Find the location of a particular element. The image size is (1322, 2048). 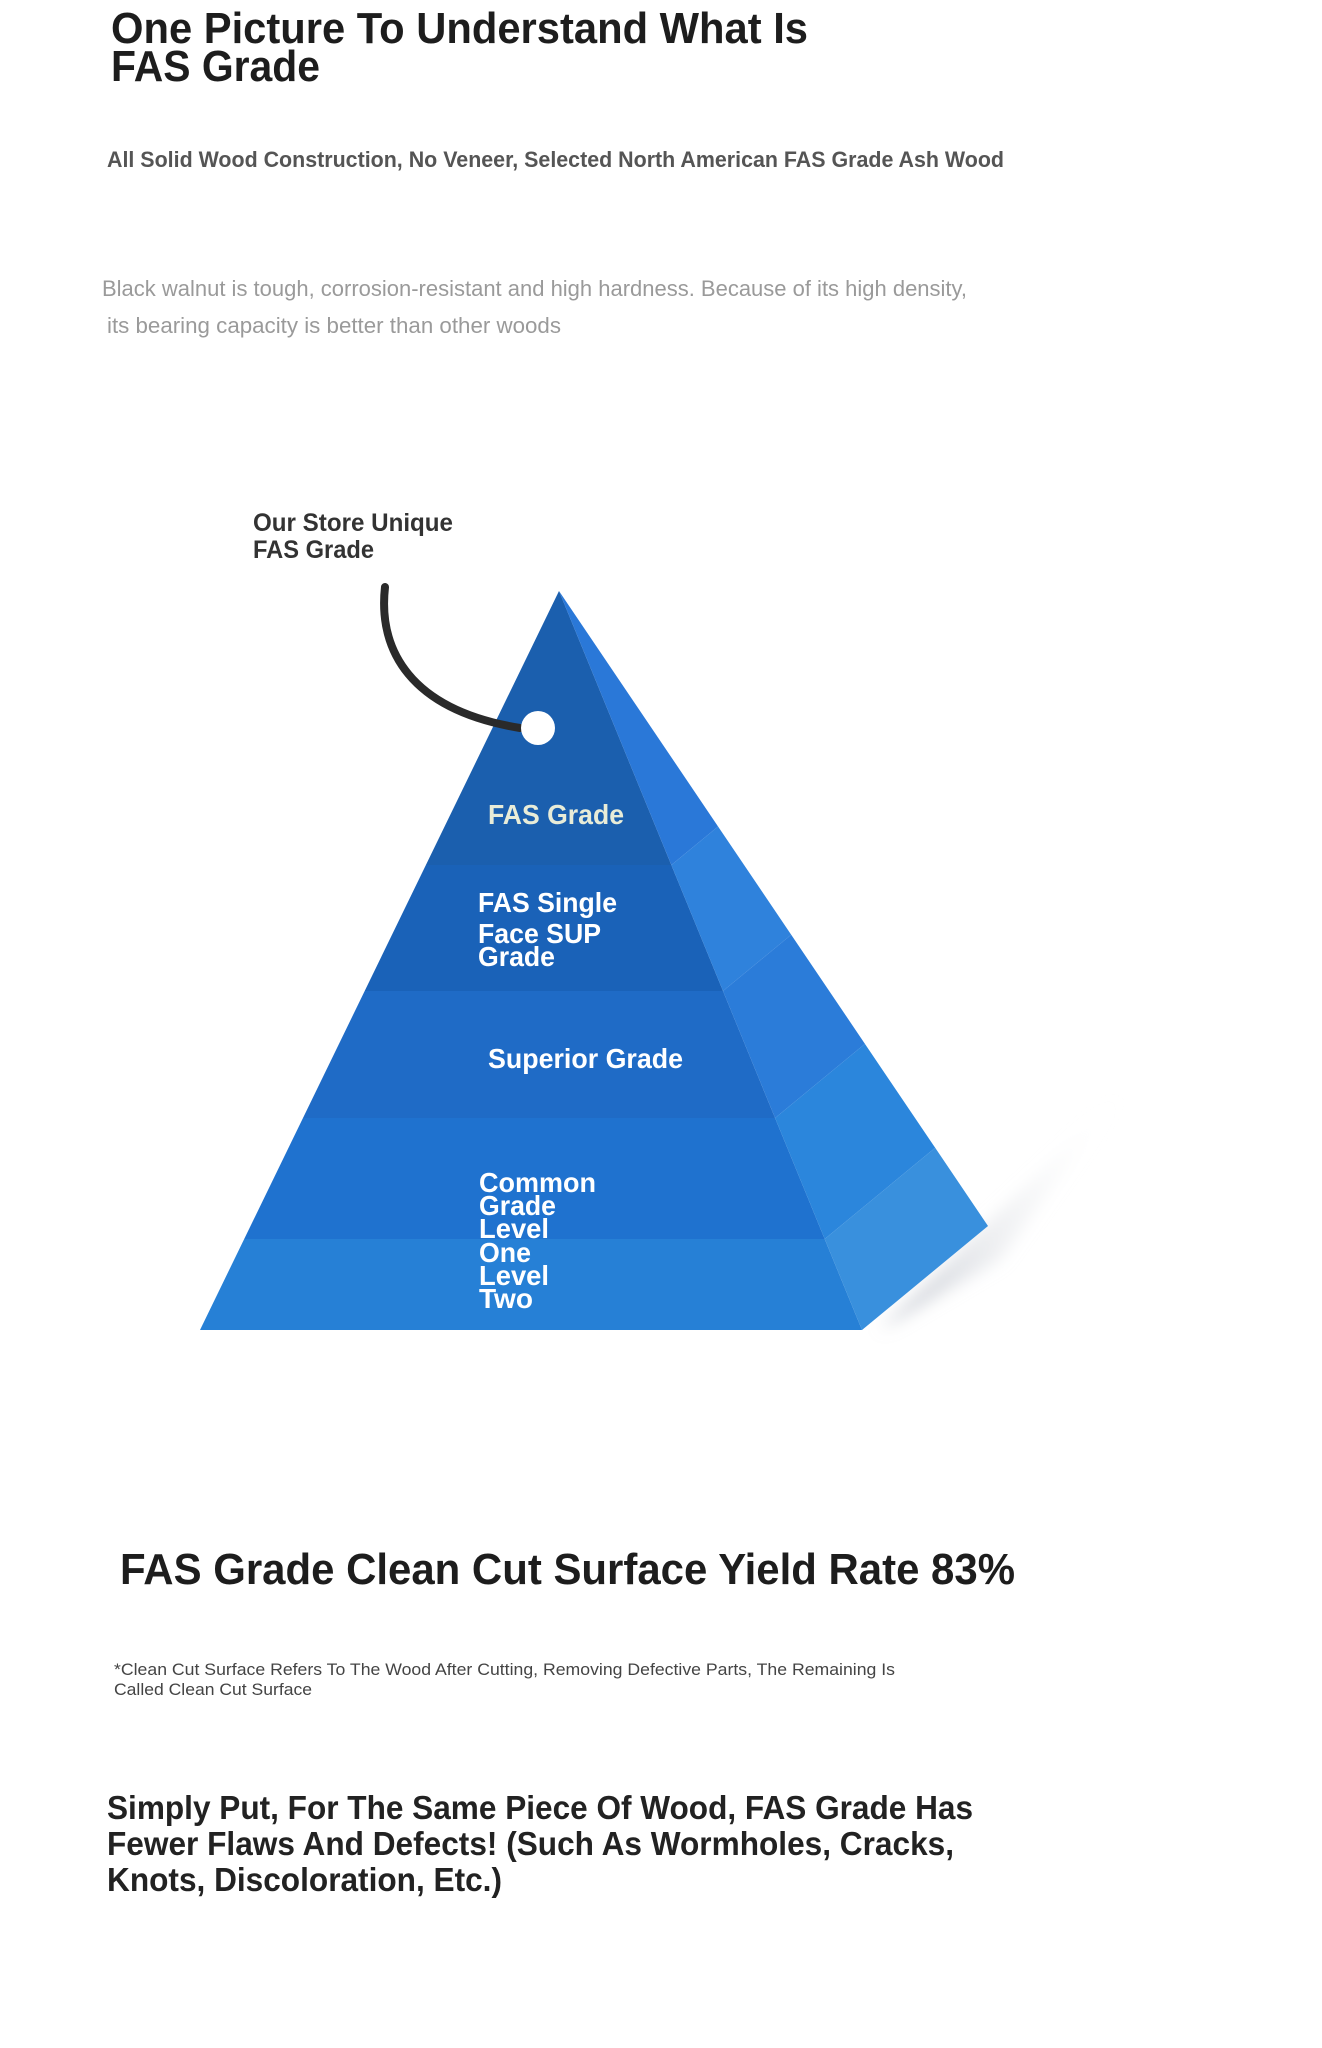

hook is located at coordinates (452, 657).